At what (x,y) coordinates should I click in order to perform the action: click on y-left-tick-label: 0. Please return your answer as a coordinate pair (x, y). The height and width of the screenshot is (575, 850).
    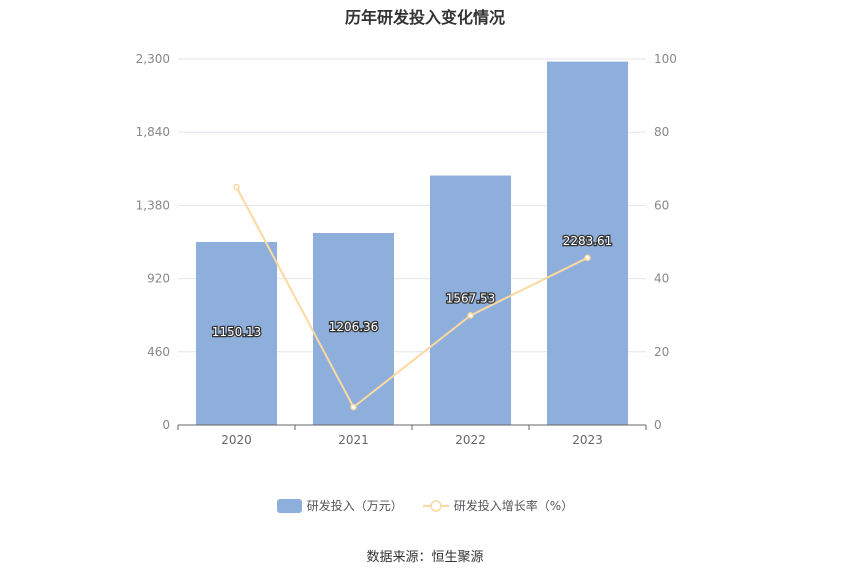
    Looking at the image, I should click on (166, 425).